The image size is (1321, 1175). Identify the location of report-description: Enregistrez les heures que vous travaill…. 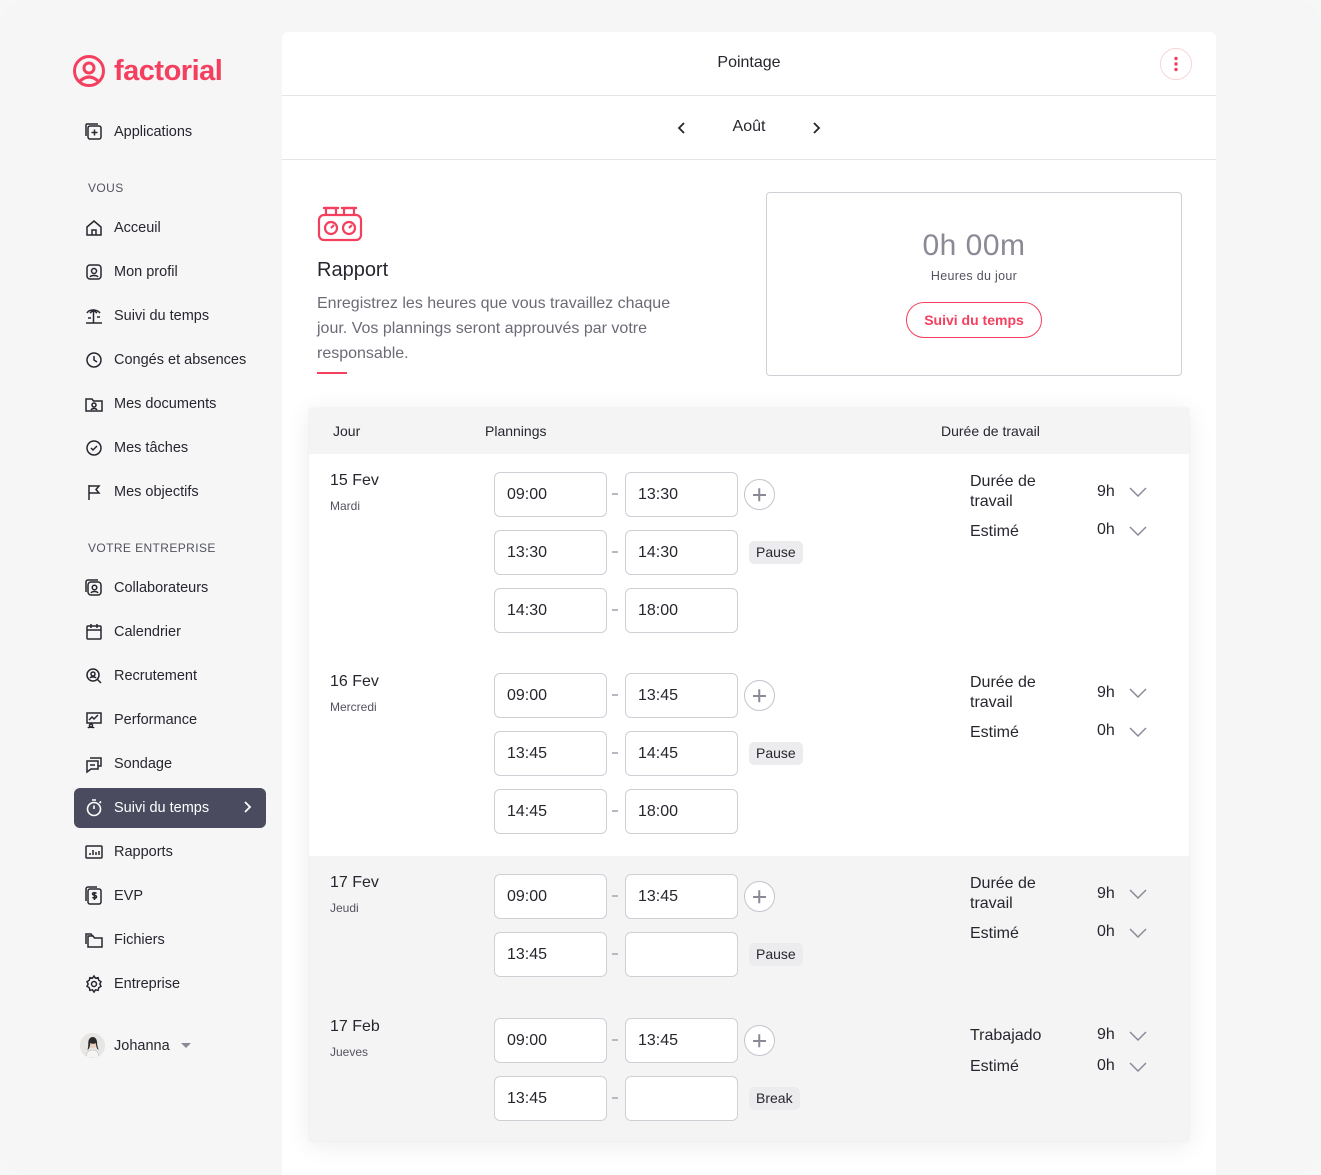
(494, 328).